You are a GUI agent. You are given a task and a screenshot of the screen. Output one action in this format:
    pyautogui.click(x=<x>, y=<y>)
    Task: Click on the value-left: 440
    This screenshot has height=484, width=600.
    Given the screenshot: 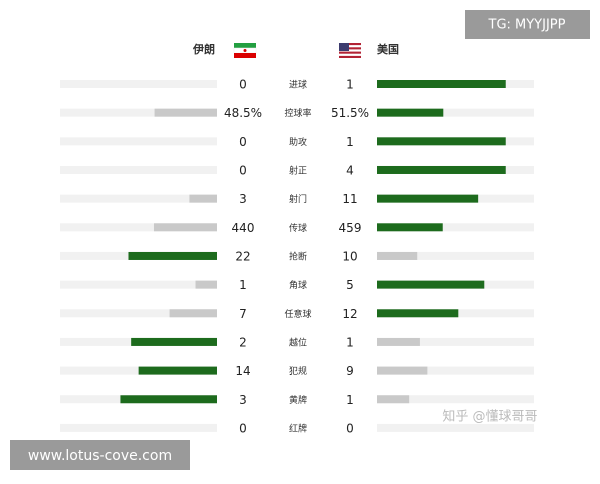 What is the action you would take?
    pyautogui.click(x=243, y=228)
    